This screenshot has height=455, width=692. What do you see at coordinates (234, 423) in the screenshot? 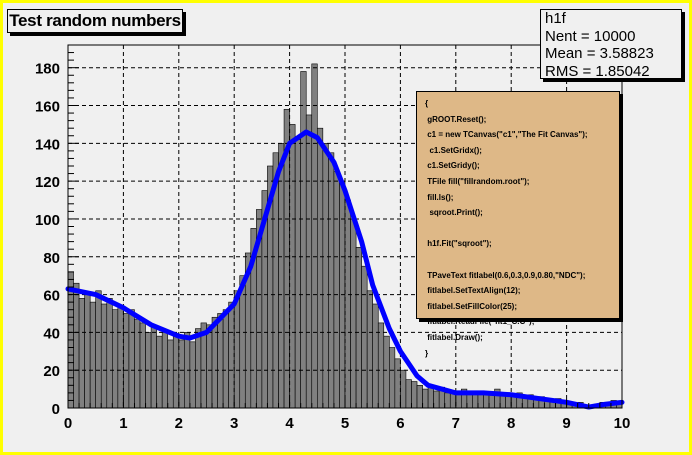
I see `x-tick-label: 3` at bounding box center [234, 423].